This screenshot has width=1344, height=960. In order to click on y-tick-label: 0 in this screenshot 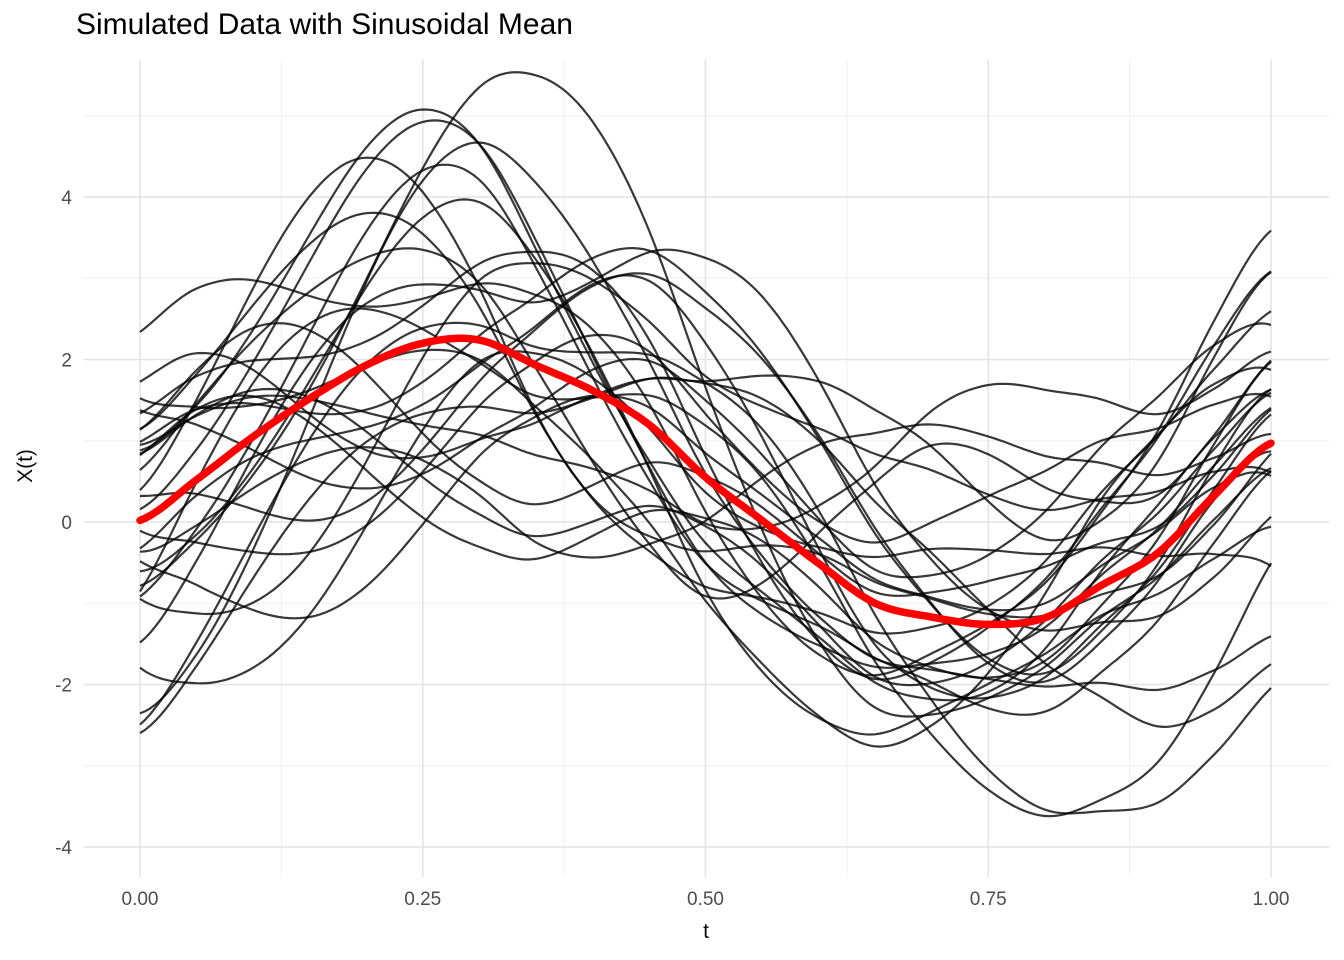, I will do `click(66, 523)`.